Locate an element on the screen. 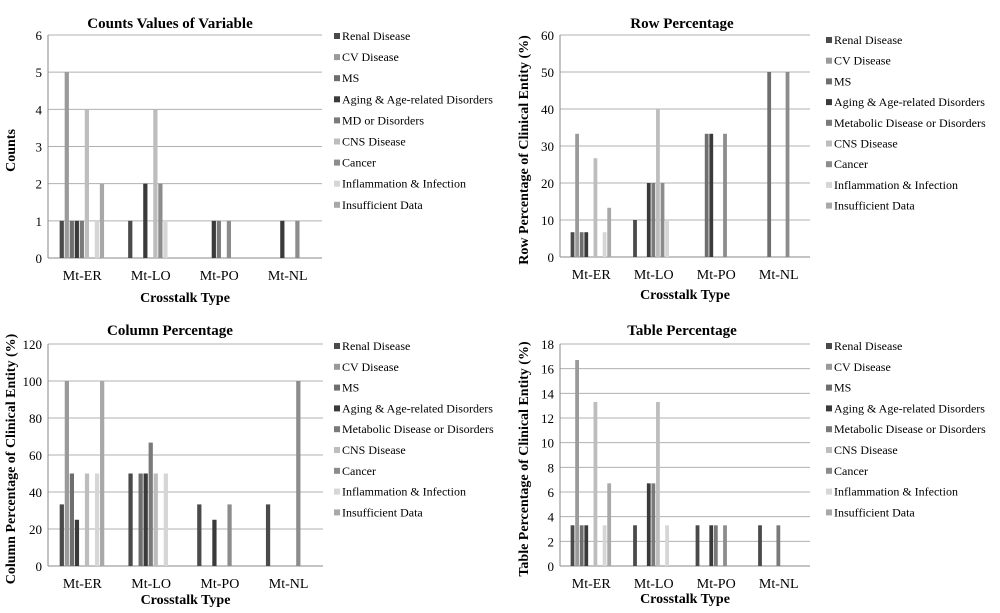 The height and width of the screenshot is (613, 1000). y-tick-label: 2 is located at coordinates (39, 184).